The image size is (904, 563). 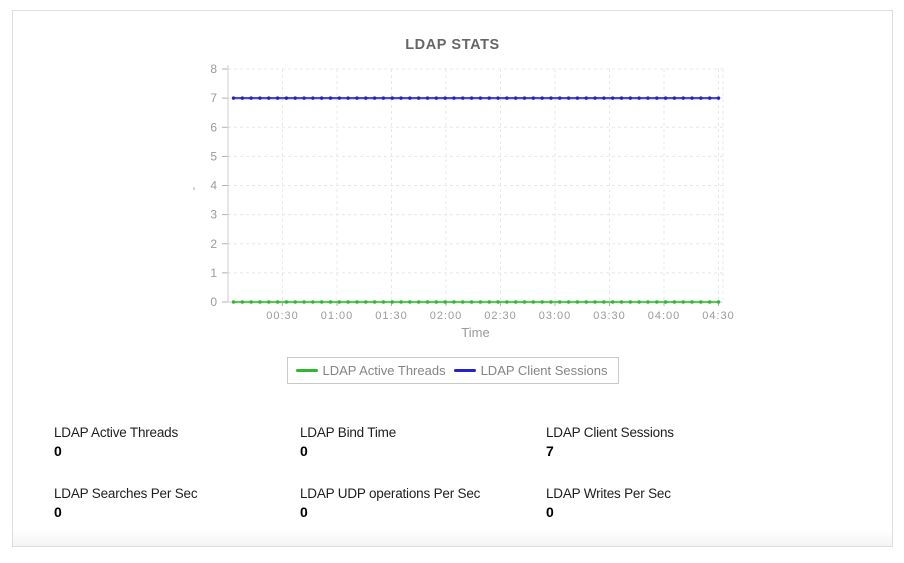 What do you see at coordinates (213, 69) in the screenshot?
I see `svg-text: 8` at bounding box center [213, 69].